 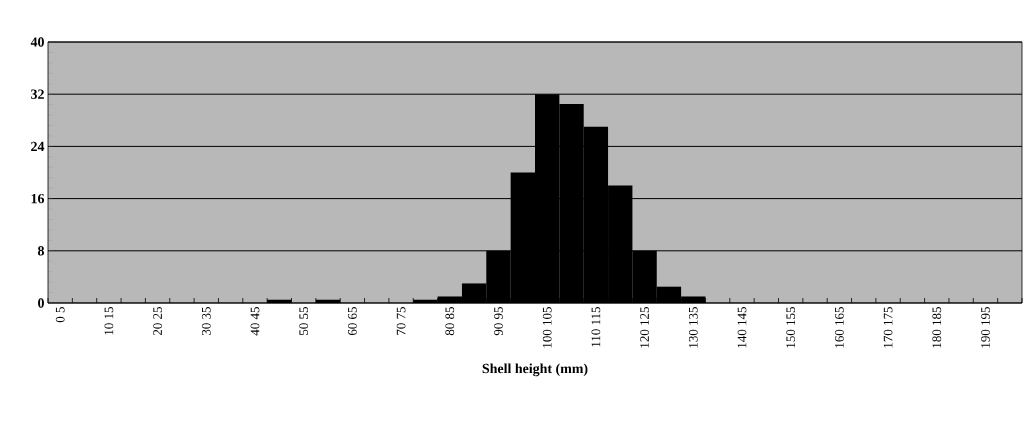 What do you see at coordinates (742, 327) in the screenshot?
I see `x-tick-label: 140 145` at bounding box center [742, 327].